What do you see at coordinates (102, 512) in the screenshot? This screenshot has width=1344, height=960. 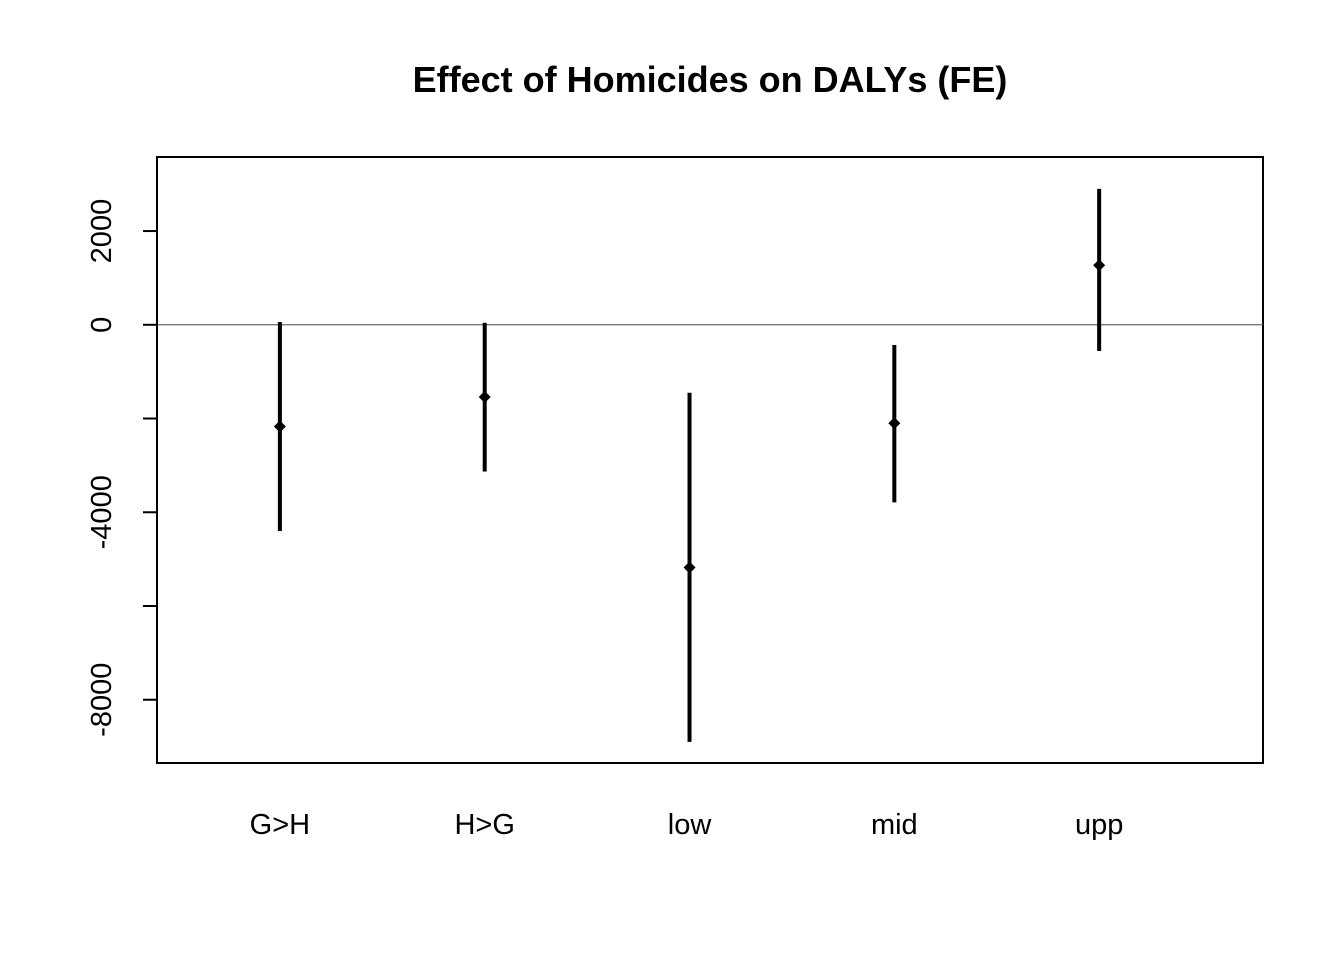 I see `y-tick-label-2: -4000` at bounding box center [102, 512].